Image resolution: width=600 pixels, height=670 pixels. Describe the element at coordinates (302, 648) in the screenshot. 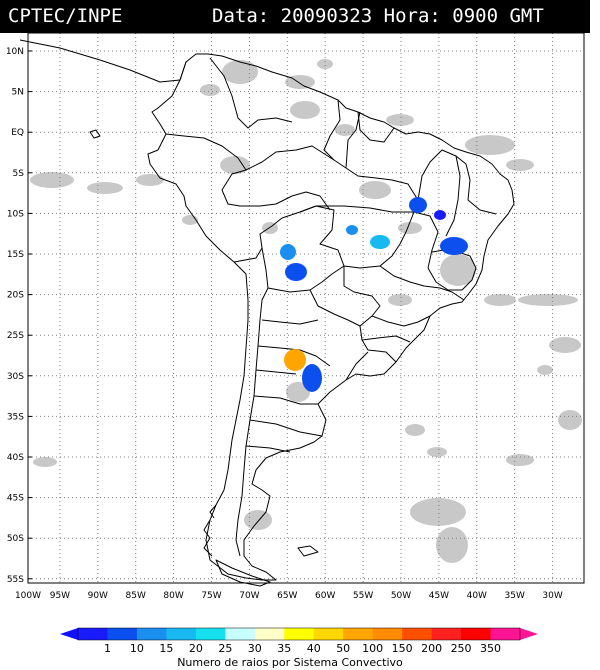

I see `legend-tick-labels: 1 10 15 20 25 30 35 40 50 100 150 200 250 350` at that location.